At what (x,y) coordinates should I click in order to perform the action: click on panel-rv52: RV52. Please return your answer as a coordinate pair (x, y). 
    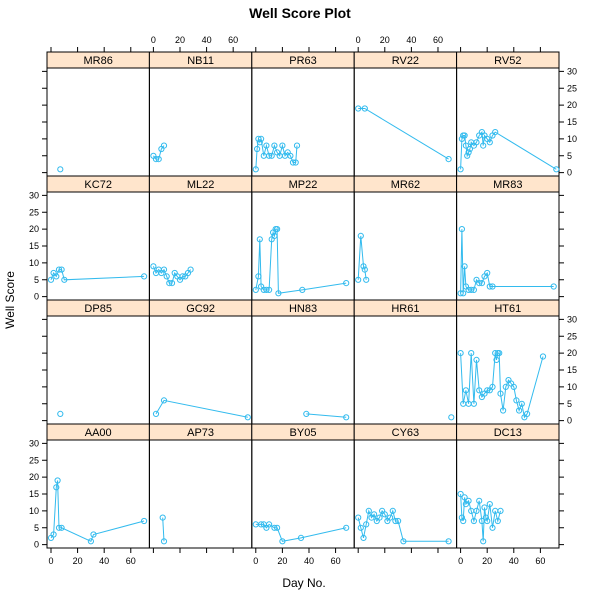
    Looking at the image, I should click on (508, 114).